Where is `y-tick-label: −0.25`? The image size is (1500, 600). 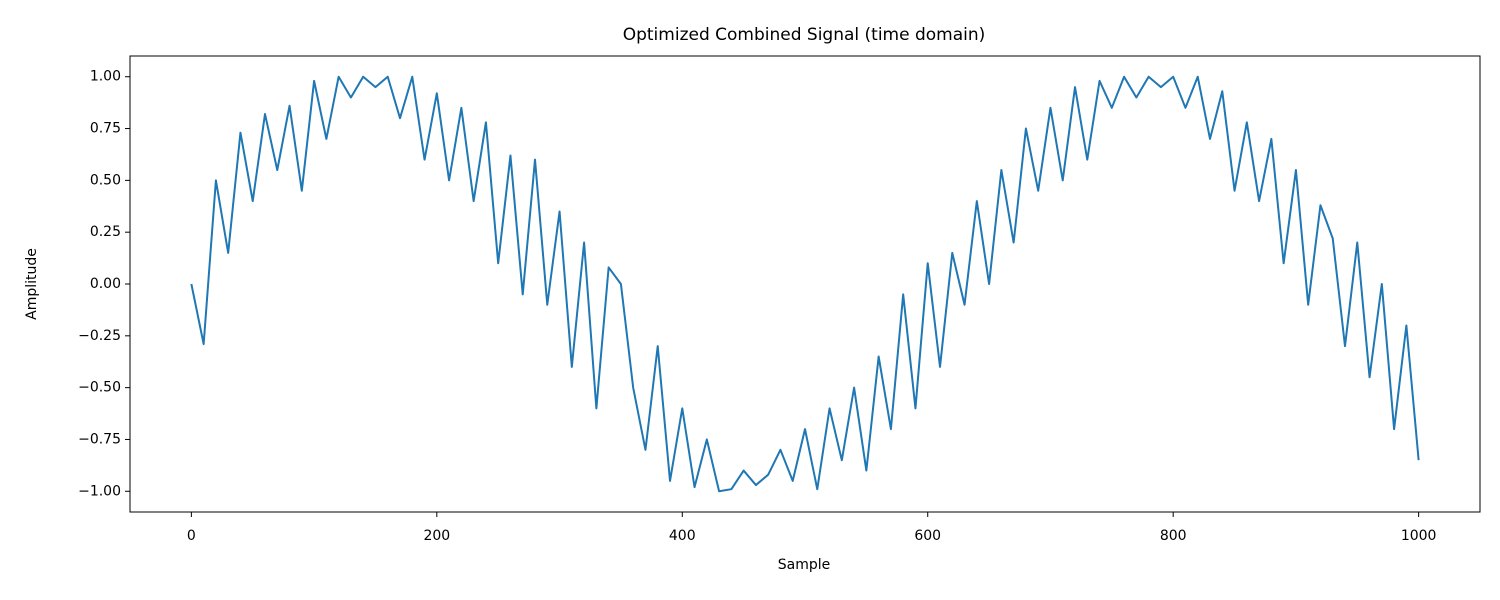
y-tick-label: −0.25 is located at coordinates (99, 336).